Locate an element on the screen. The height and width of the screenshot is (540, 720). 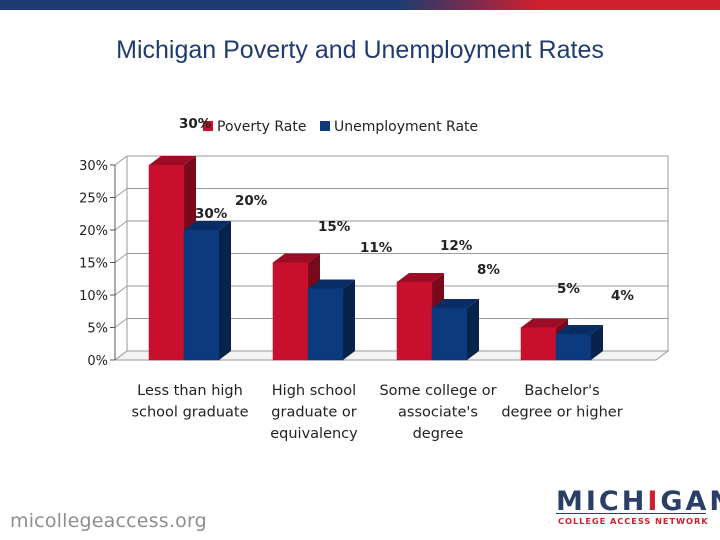
logo-word-end: GAN is located at coordinates (690, 501).